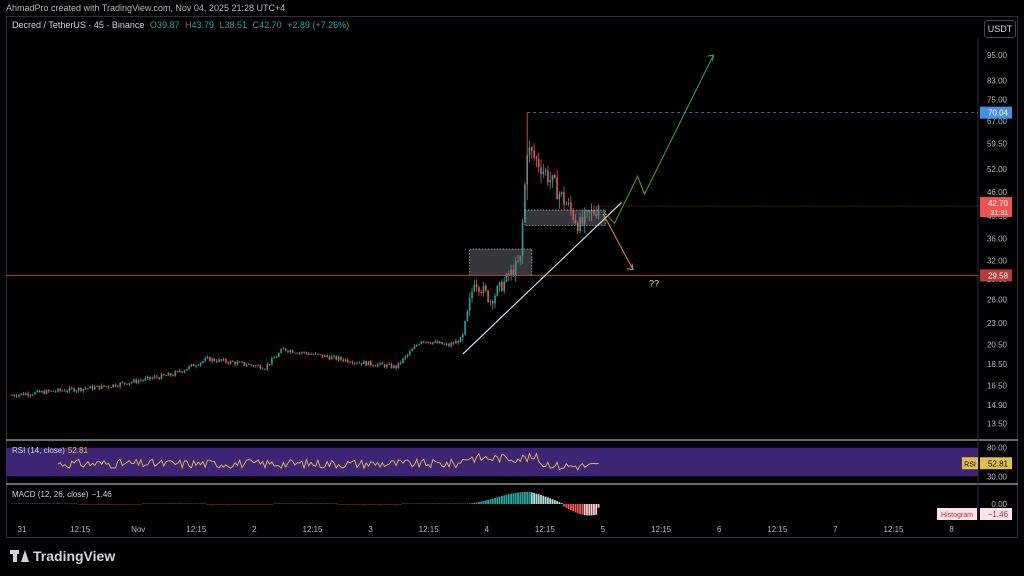 The height and width of the screenshot is (576, 1024). I want to click on macd-zero-tick: 0.00, so click(999, 504).